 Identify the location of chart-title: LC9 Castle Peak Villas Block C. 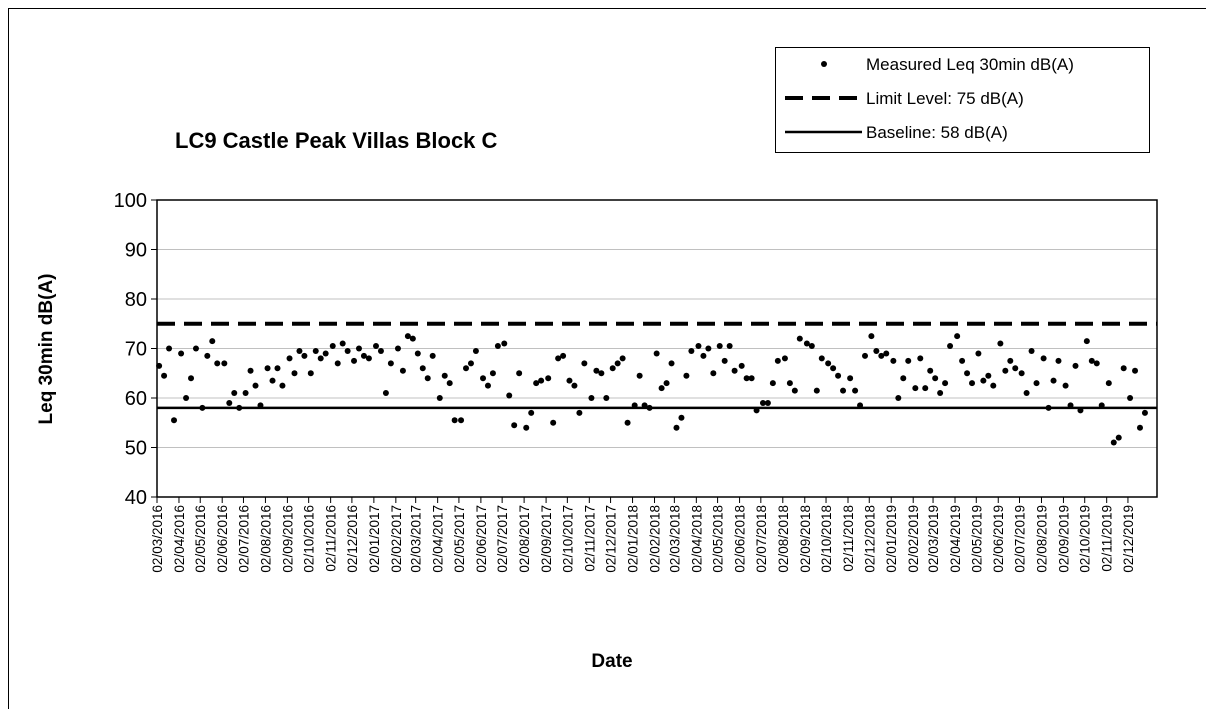
(336, 140).